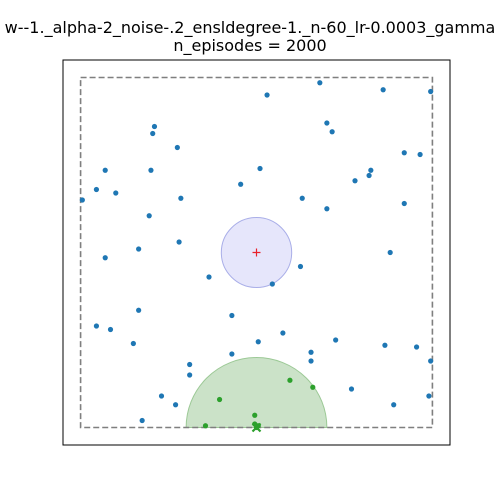 This screenshot has width=500, height=500. I want to click on start-region, so click(256, 392).